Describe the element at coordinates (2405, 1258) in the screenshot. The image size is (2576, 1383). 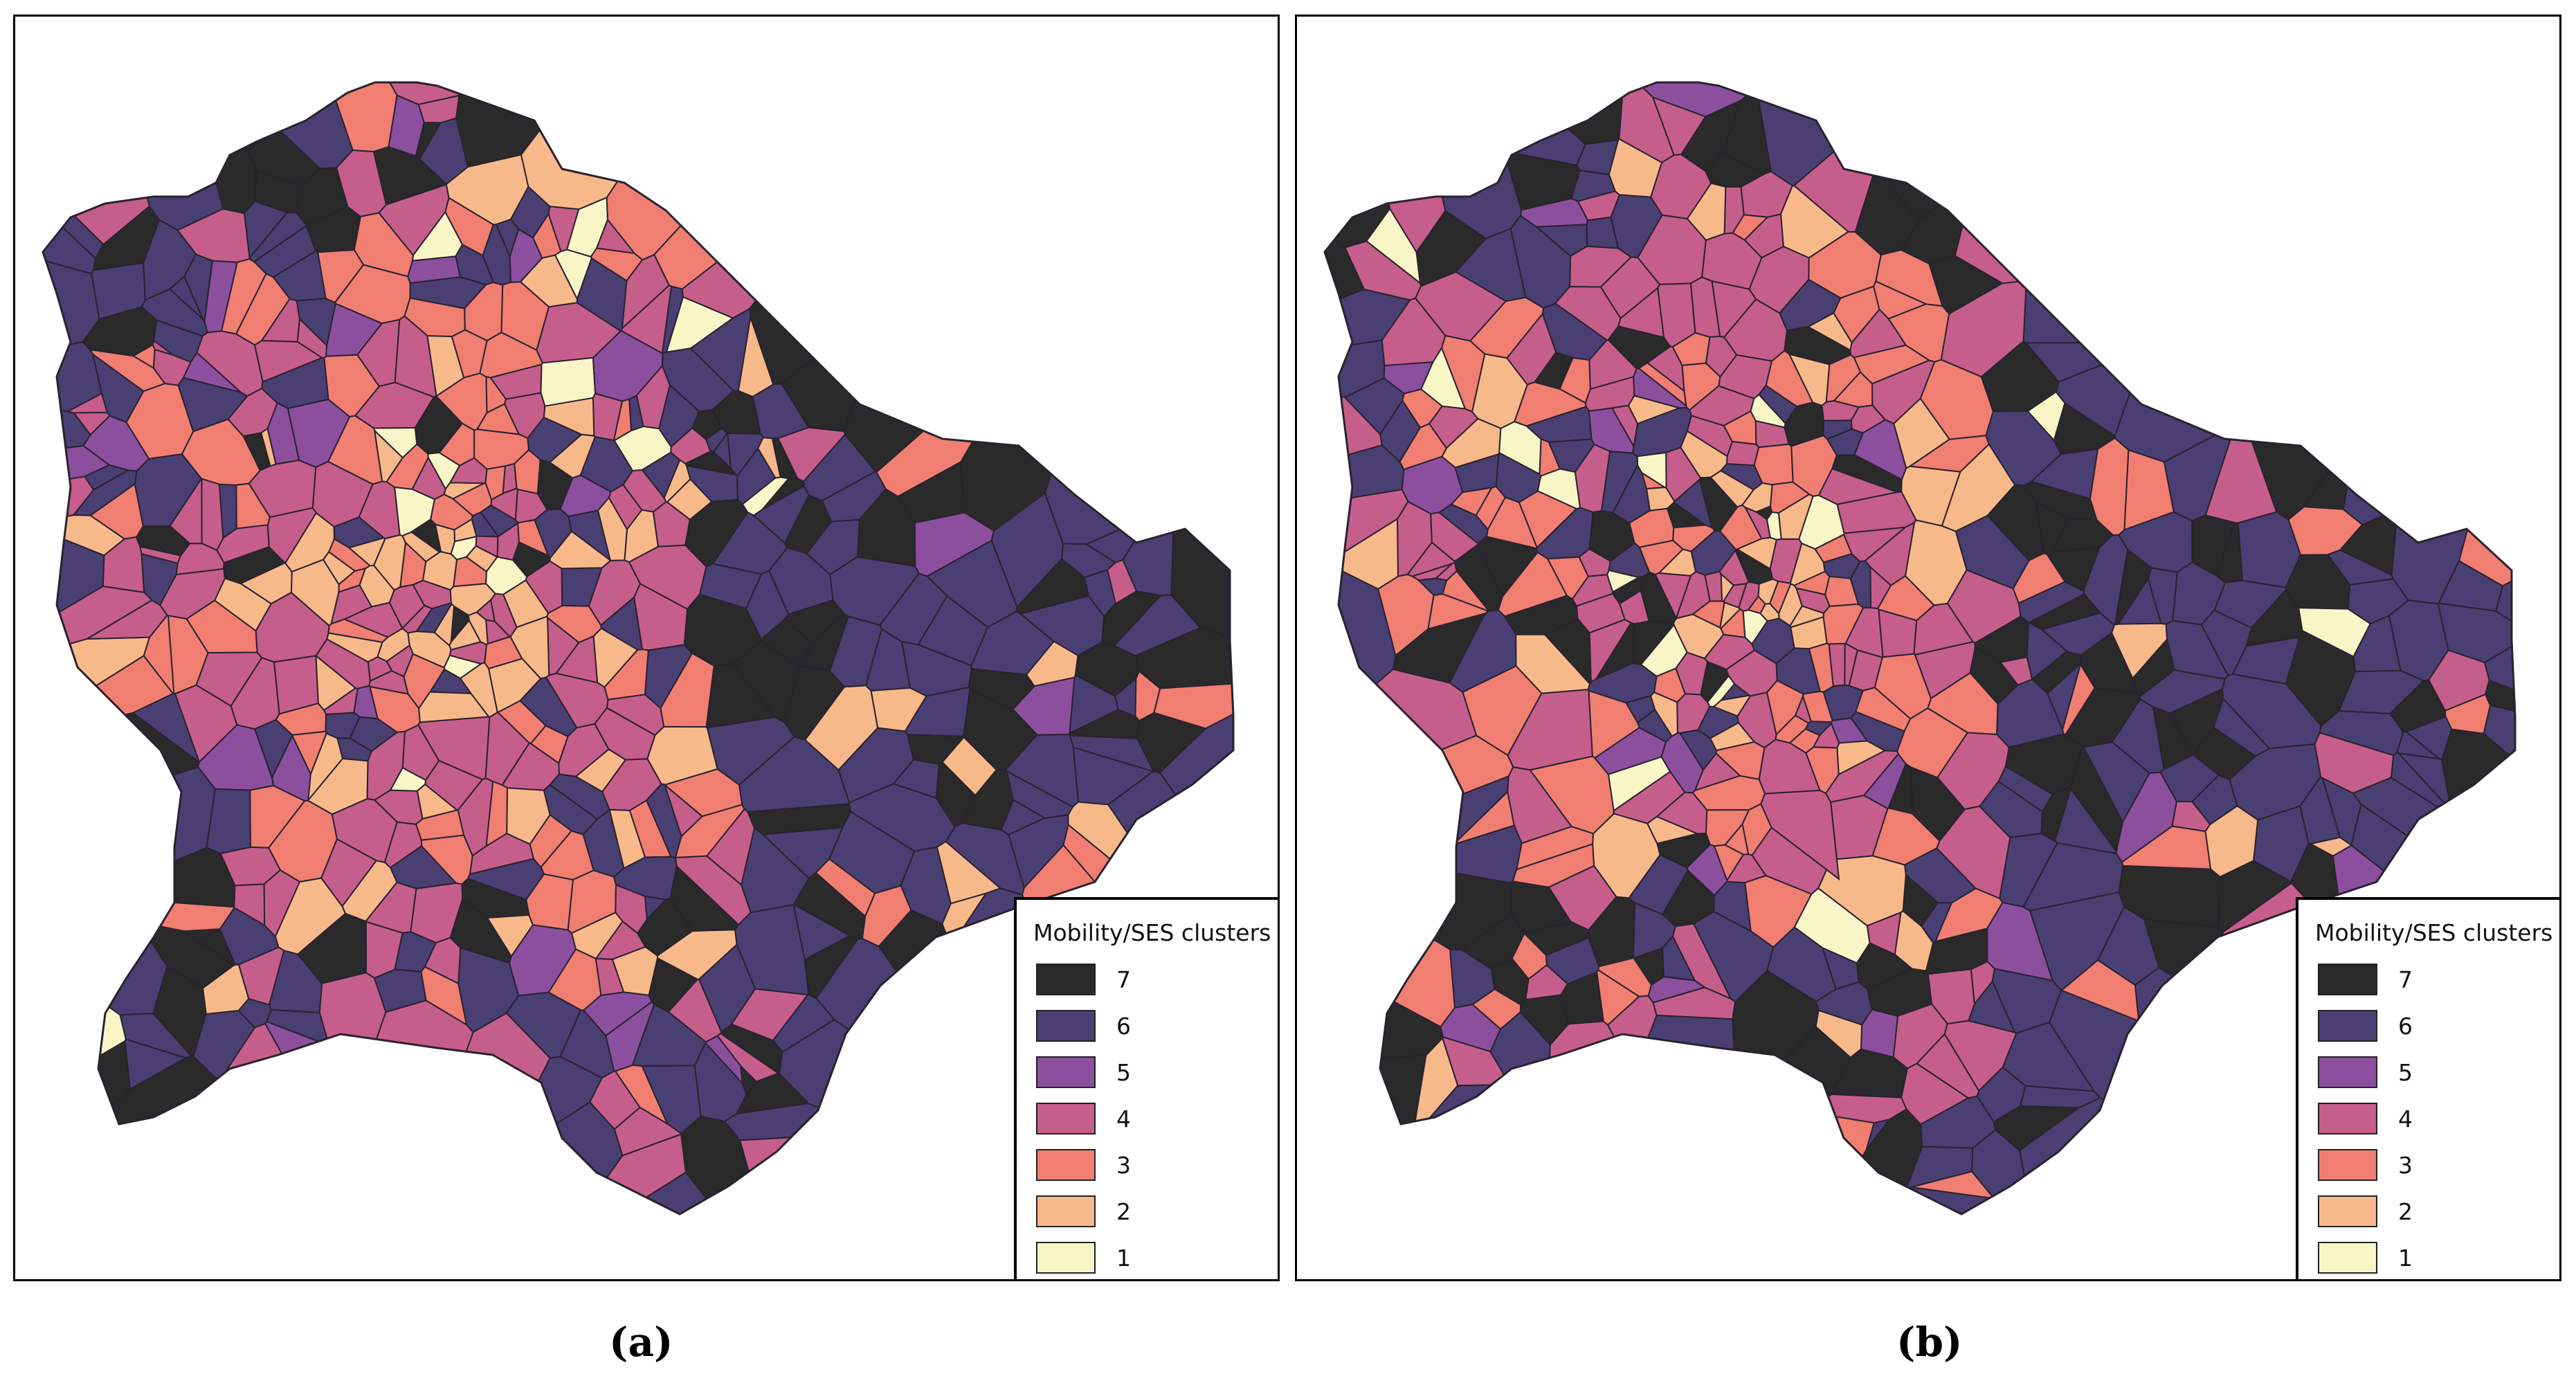
I see `legend-label: 1` at that location.